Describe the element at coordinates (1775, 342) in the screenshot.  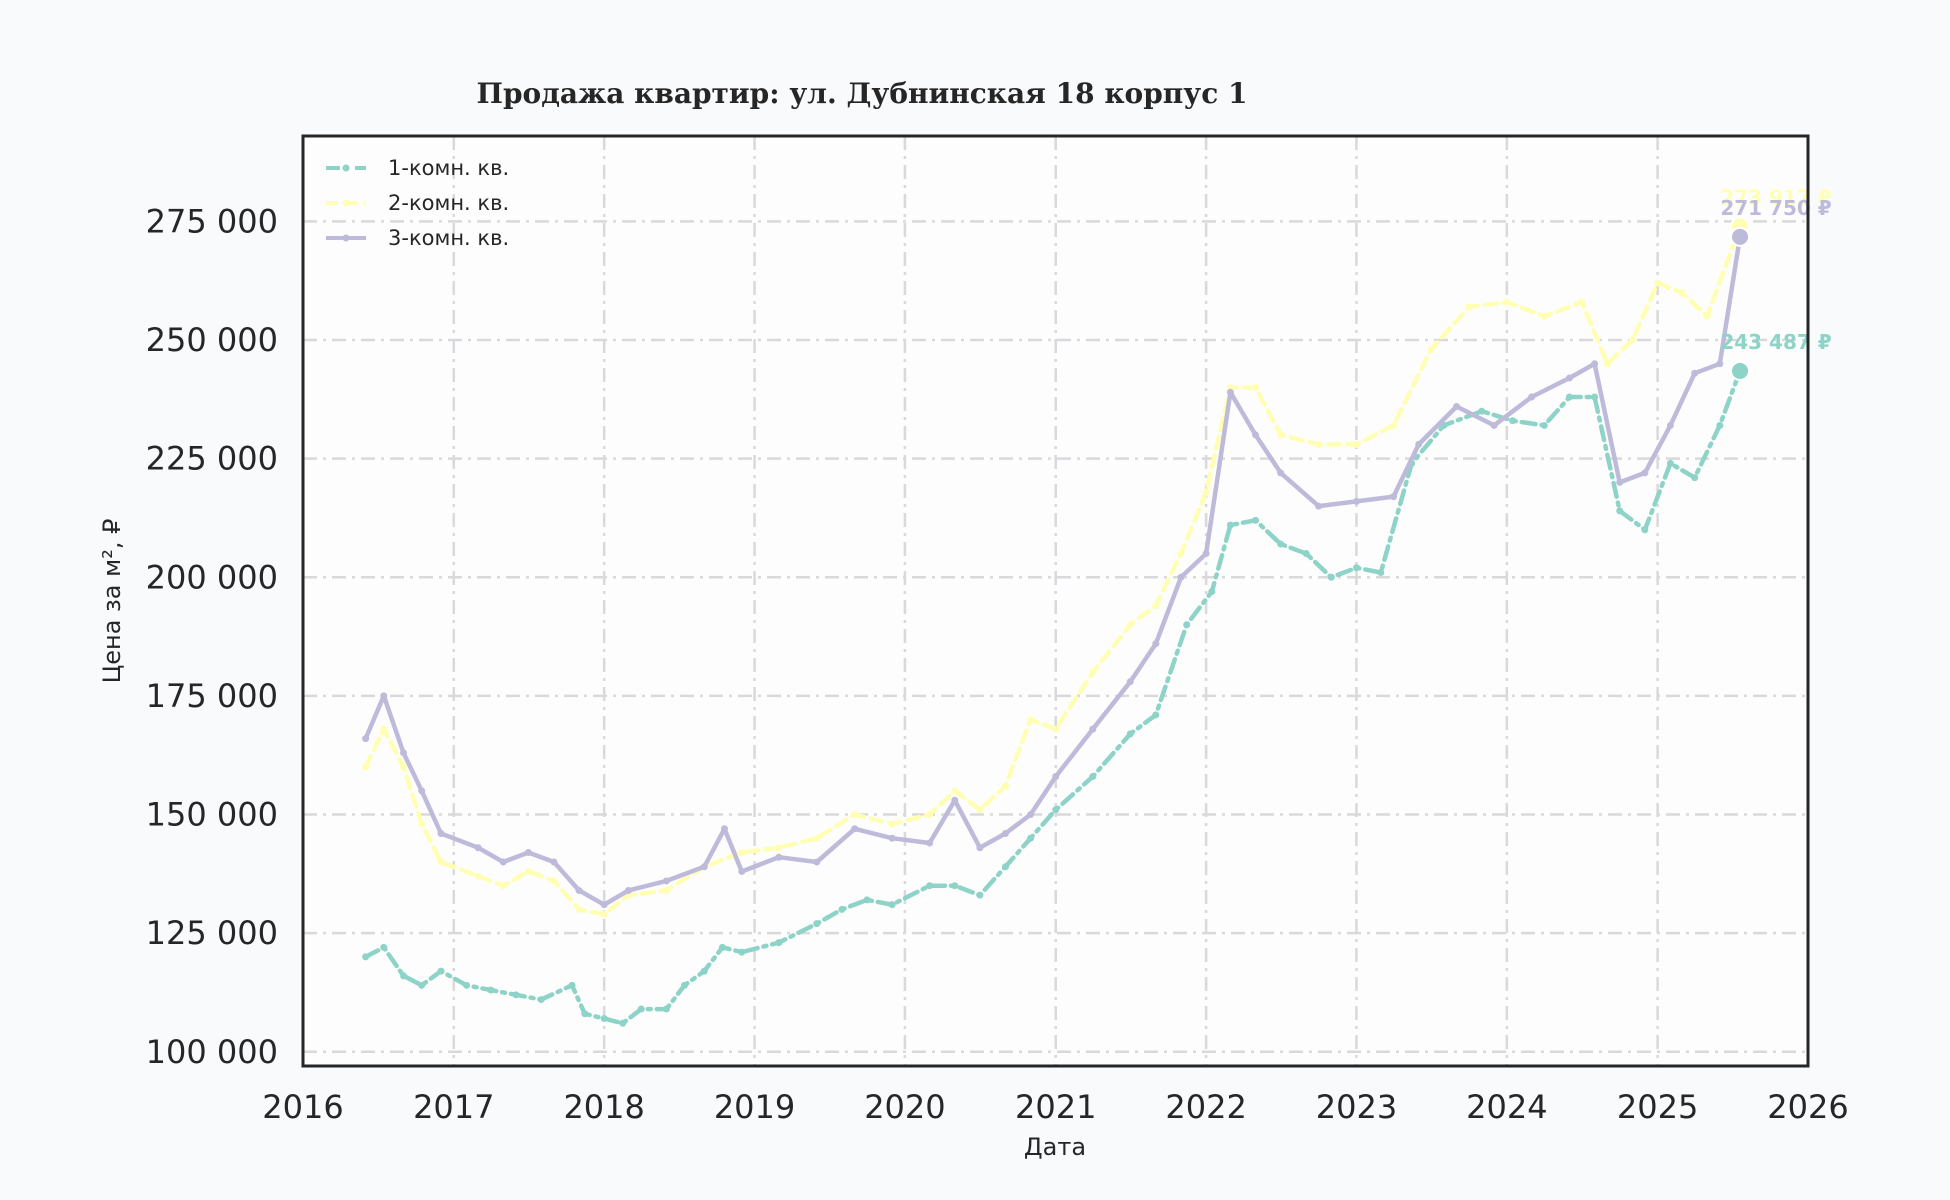
I see `endpoint-label: 243 487 ₽` at that location.